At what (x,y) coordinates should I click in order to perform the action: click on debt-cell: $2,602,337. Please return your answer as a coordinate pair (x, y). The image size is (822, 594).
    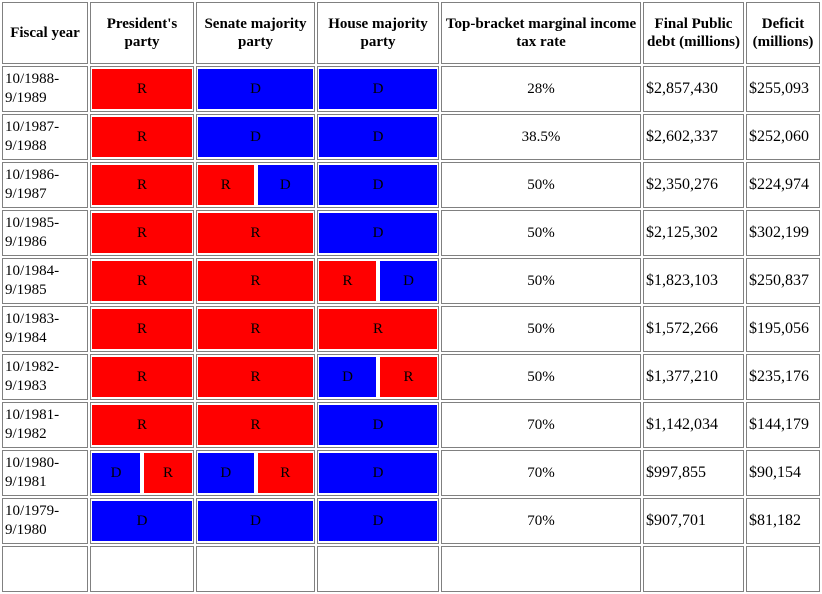
    Looking at the image, I should click on (693, 137).